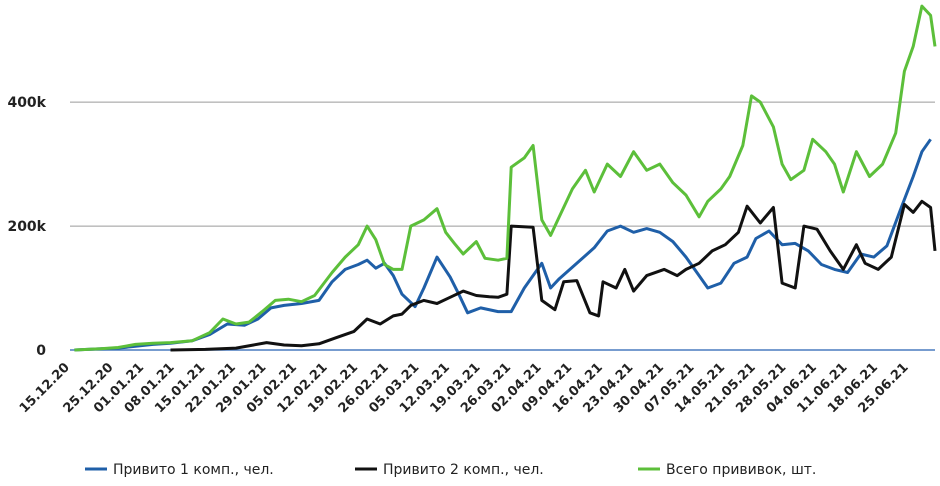 The image size is (940, 486). I want to click on legend-label: Привито 2 комп., чел., so click(463, 470).